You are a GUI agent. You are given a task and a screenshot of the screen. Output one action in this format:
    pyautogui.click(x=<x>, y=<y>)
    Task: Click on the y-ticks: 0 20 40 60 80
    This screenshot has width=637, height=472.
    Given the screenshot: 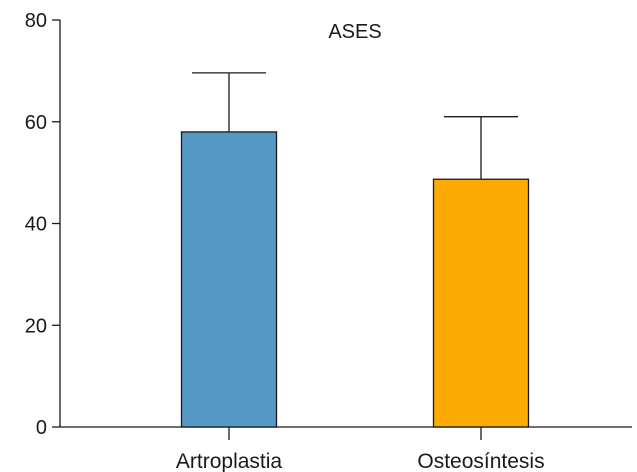 What is the action you would take?
    pyautogui.click(x=42, y=224)
    